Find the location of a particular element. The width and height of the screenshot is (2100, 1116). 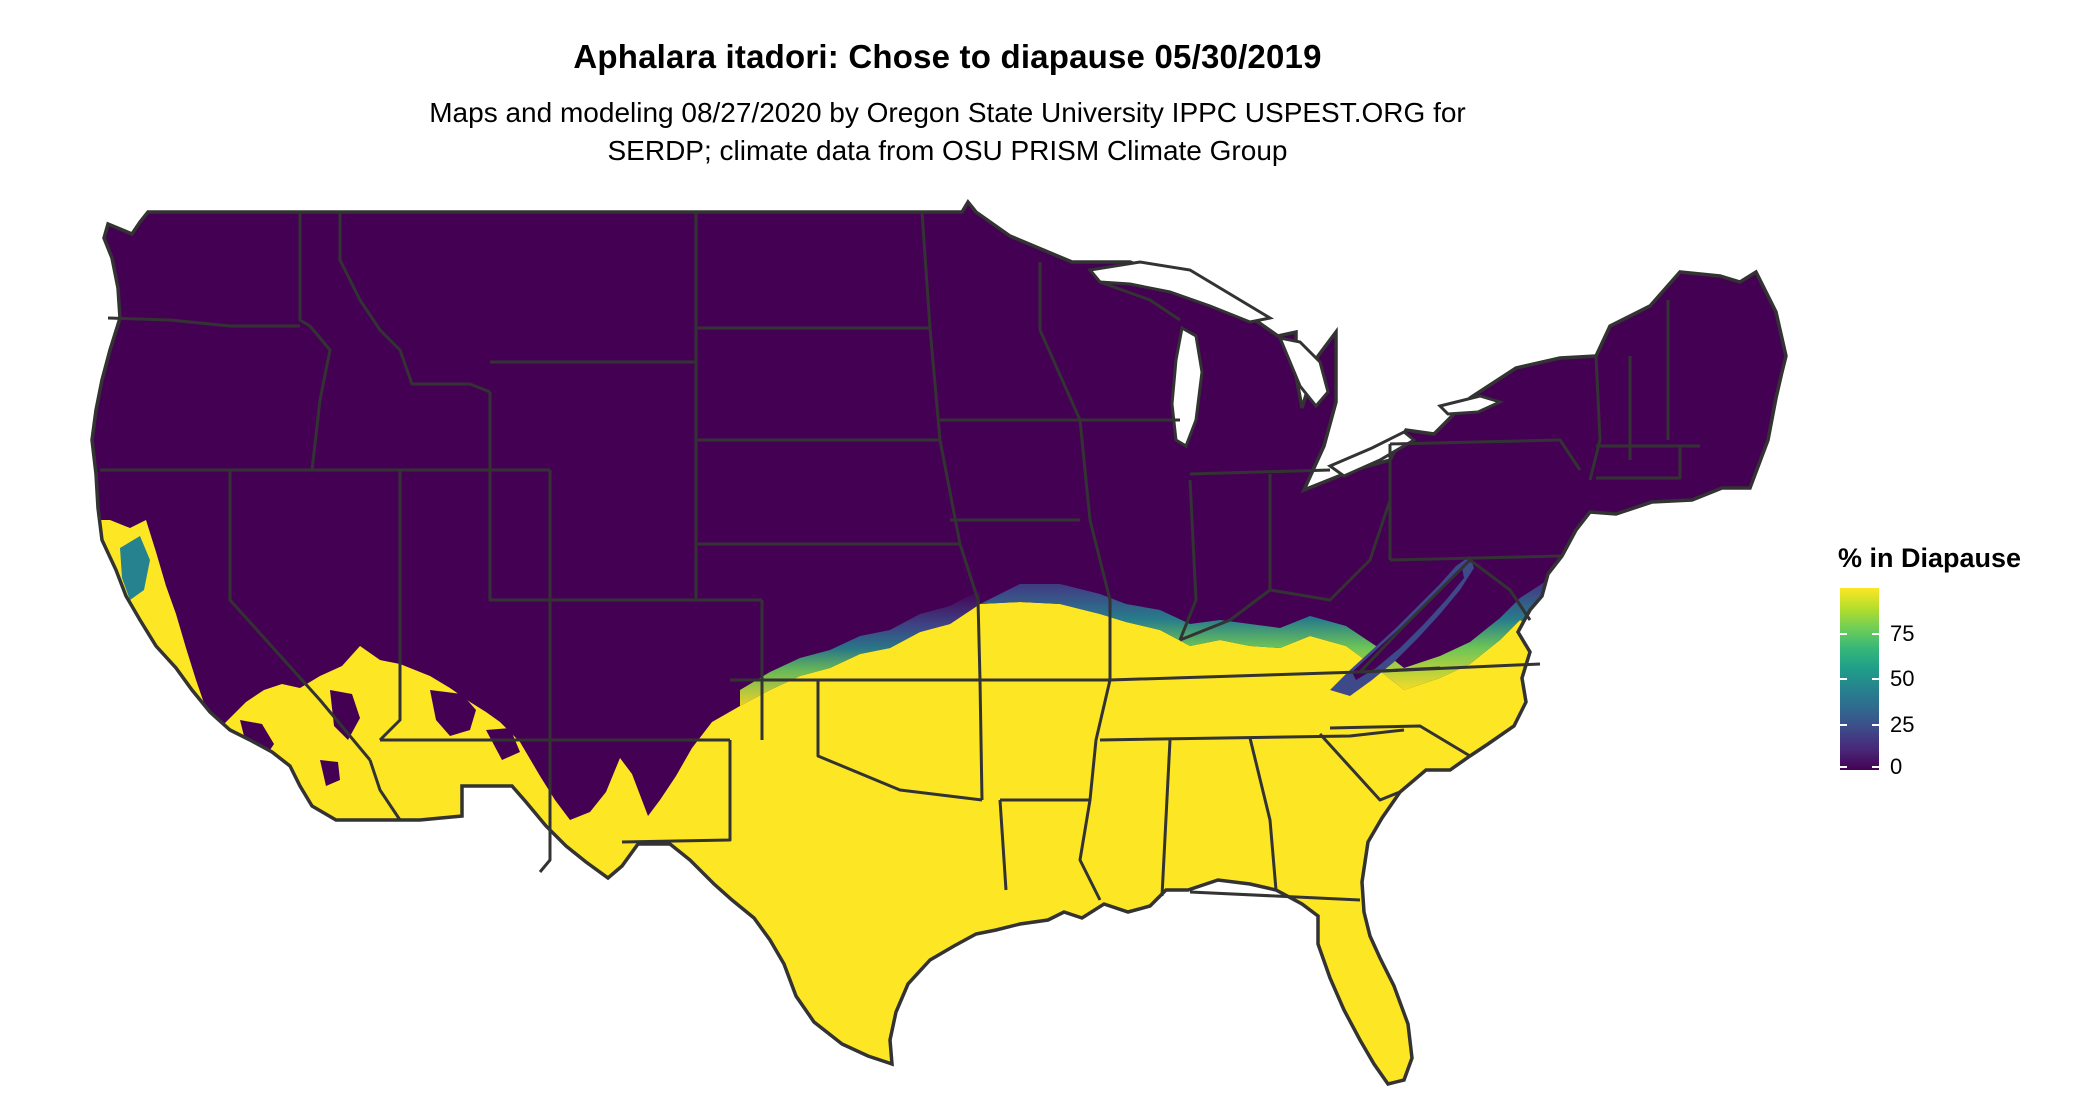

border-la-tx is located at coordinates (1003, 845).